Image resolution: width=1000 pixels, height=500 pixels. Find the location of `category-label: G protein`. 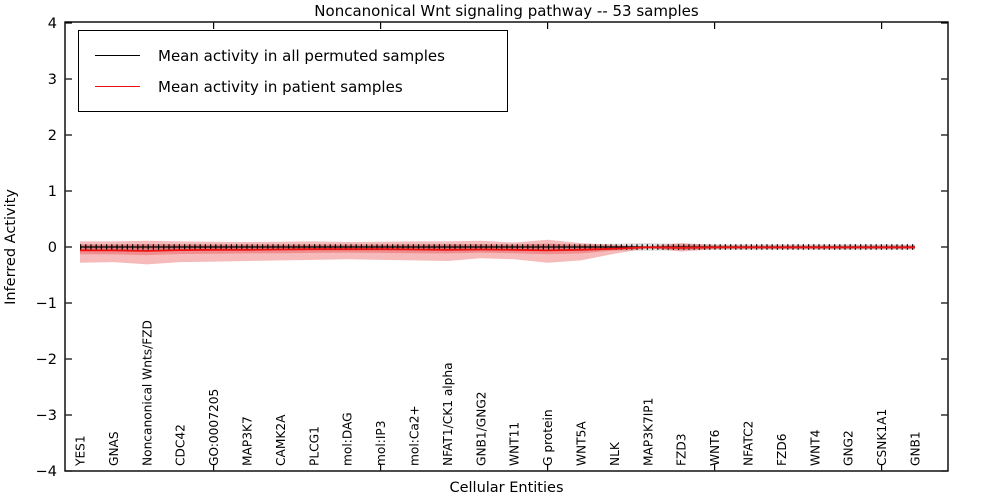

category-label: G protein is located at coordinates (548, 437).